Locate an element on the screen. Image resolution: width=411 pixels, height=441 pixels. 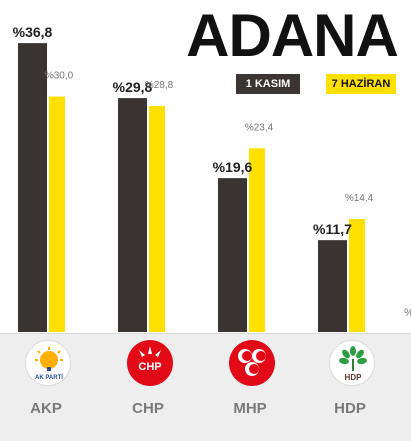
bar-akp-1-kasim is located at coordinates (32, 188).